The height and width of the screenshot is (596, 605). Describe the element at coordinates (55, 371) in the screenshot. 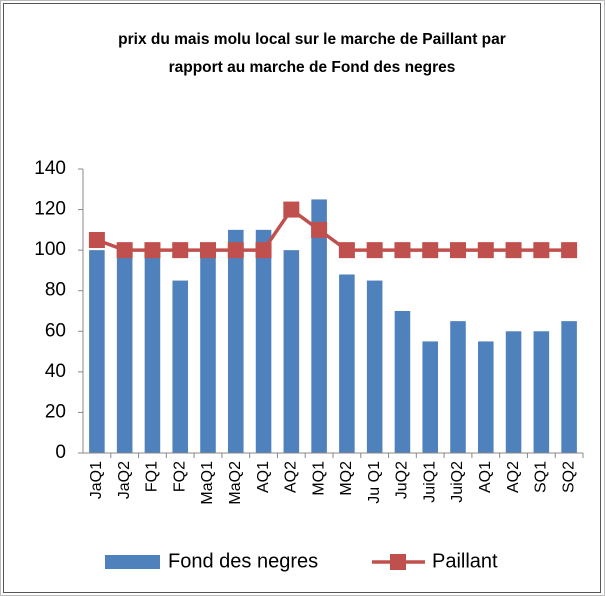

I see `y-tick-label: 40` at that location.